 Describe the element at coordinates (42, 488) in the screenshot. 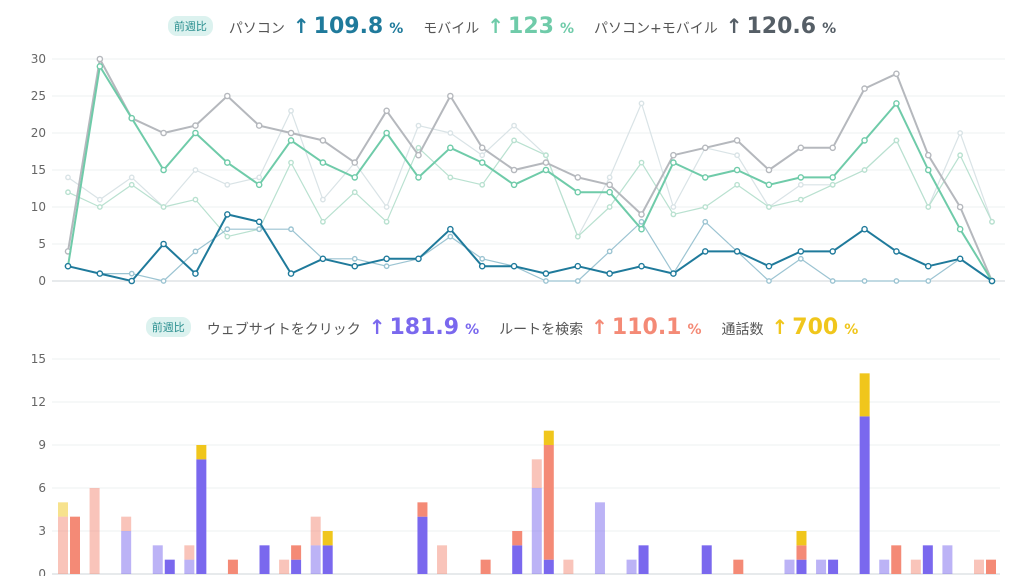

I see `y-tick-label: 6` at that location.